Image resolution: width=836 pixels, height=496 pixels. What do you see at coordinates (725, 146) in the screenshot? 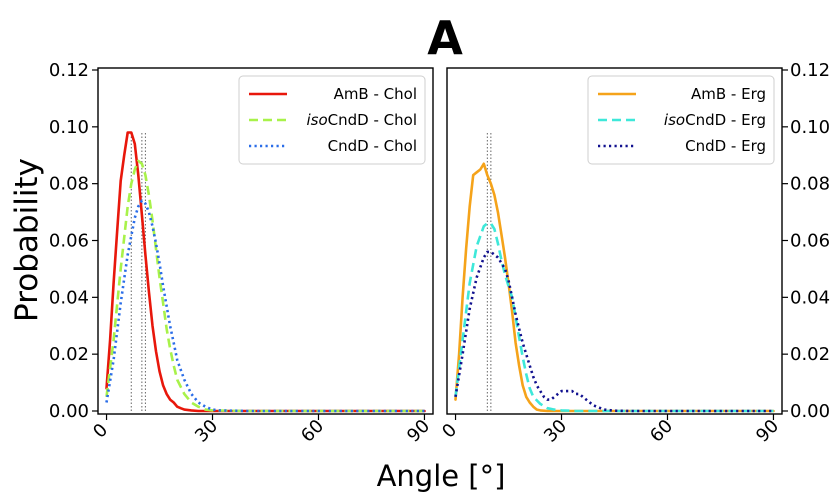
I see `legend-label: CndD - Erg` at bounding box center [725, 146].